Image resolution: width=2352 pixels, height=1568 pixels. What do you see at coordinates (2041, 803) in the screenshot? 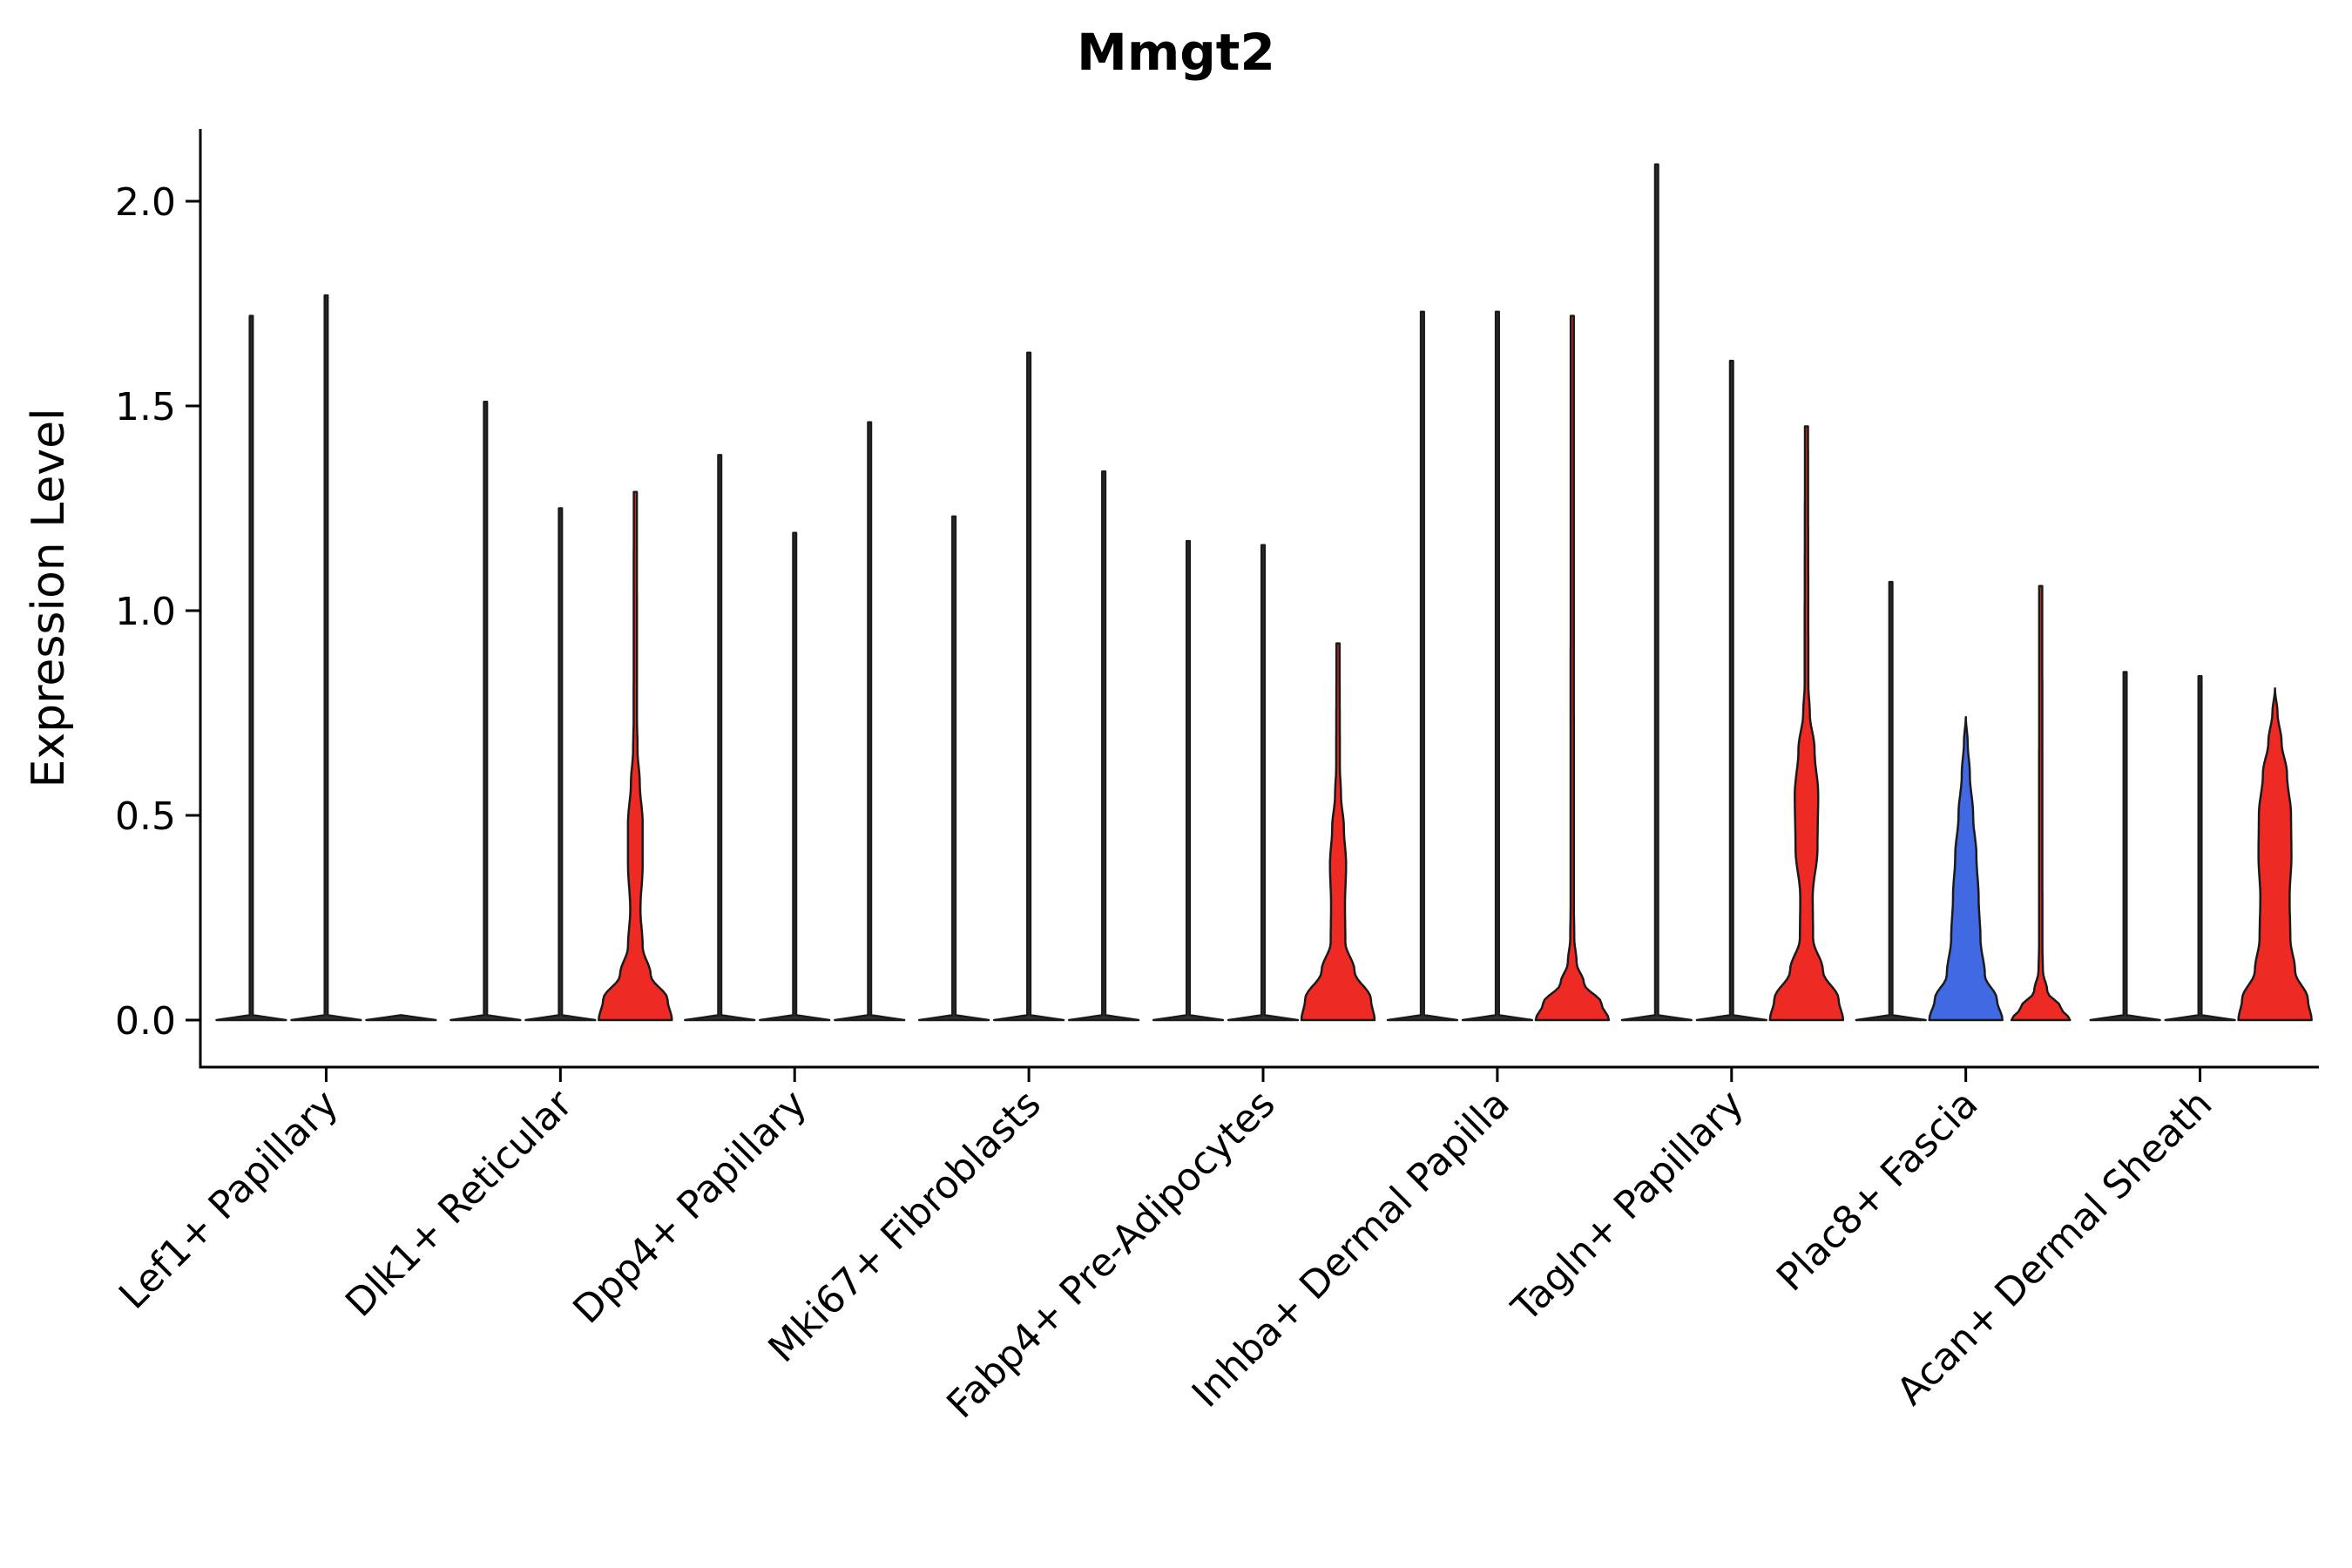
I see `violin-Plac8+-split3` at bounding box center [2041, 803].